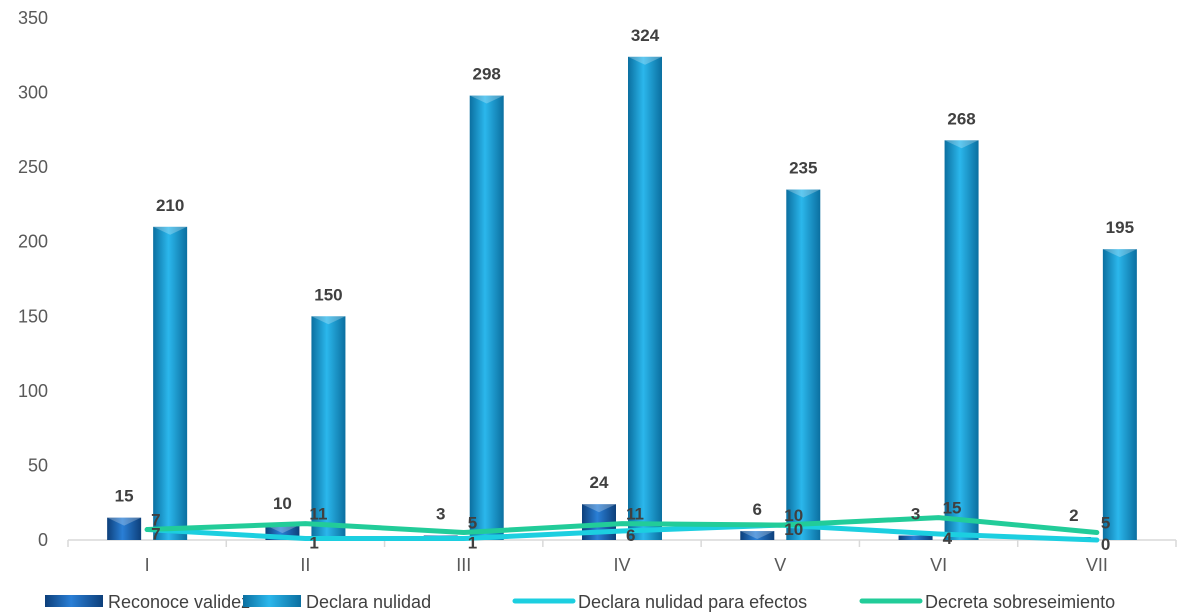 This screenshot has height=615, width=1180. I want to click on y-tick-label: 50, so click(38, 465).